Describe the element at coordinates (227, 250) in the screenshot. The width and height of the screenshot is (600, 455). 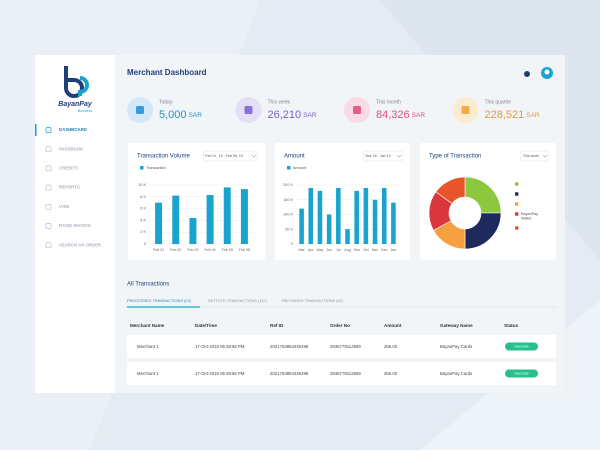
I see `x-tick-label: Feb 05` at that location.